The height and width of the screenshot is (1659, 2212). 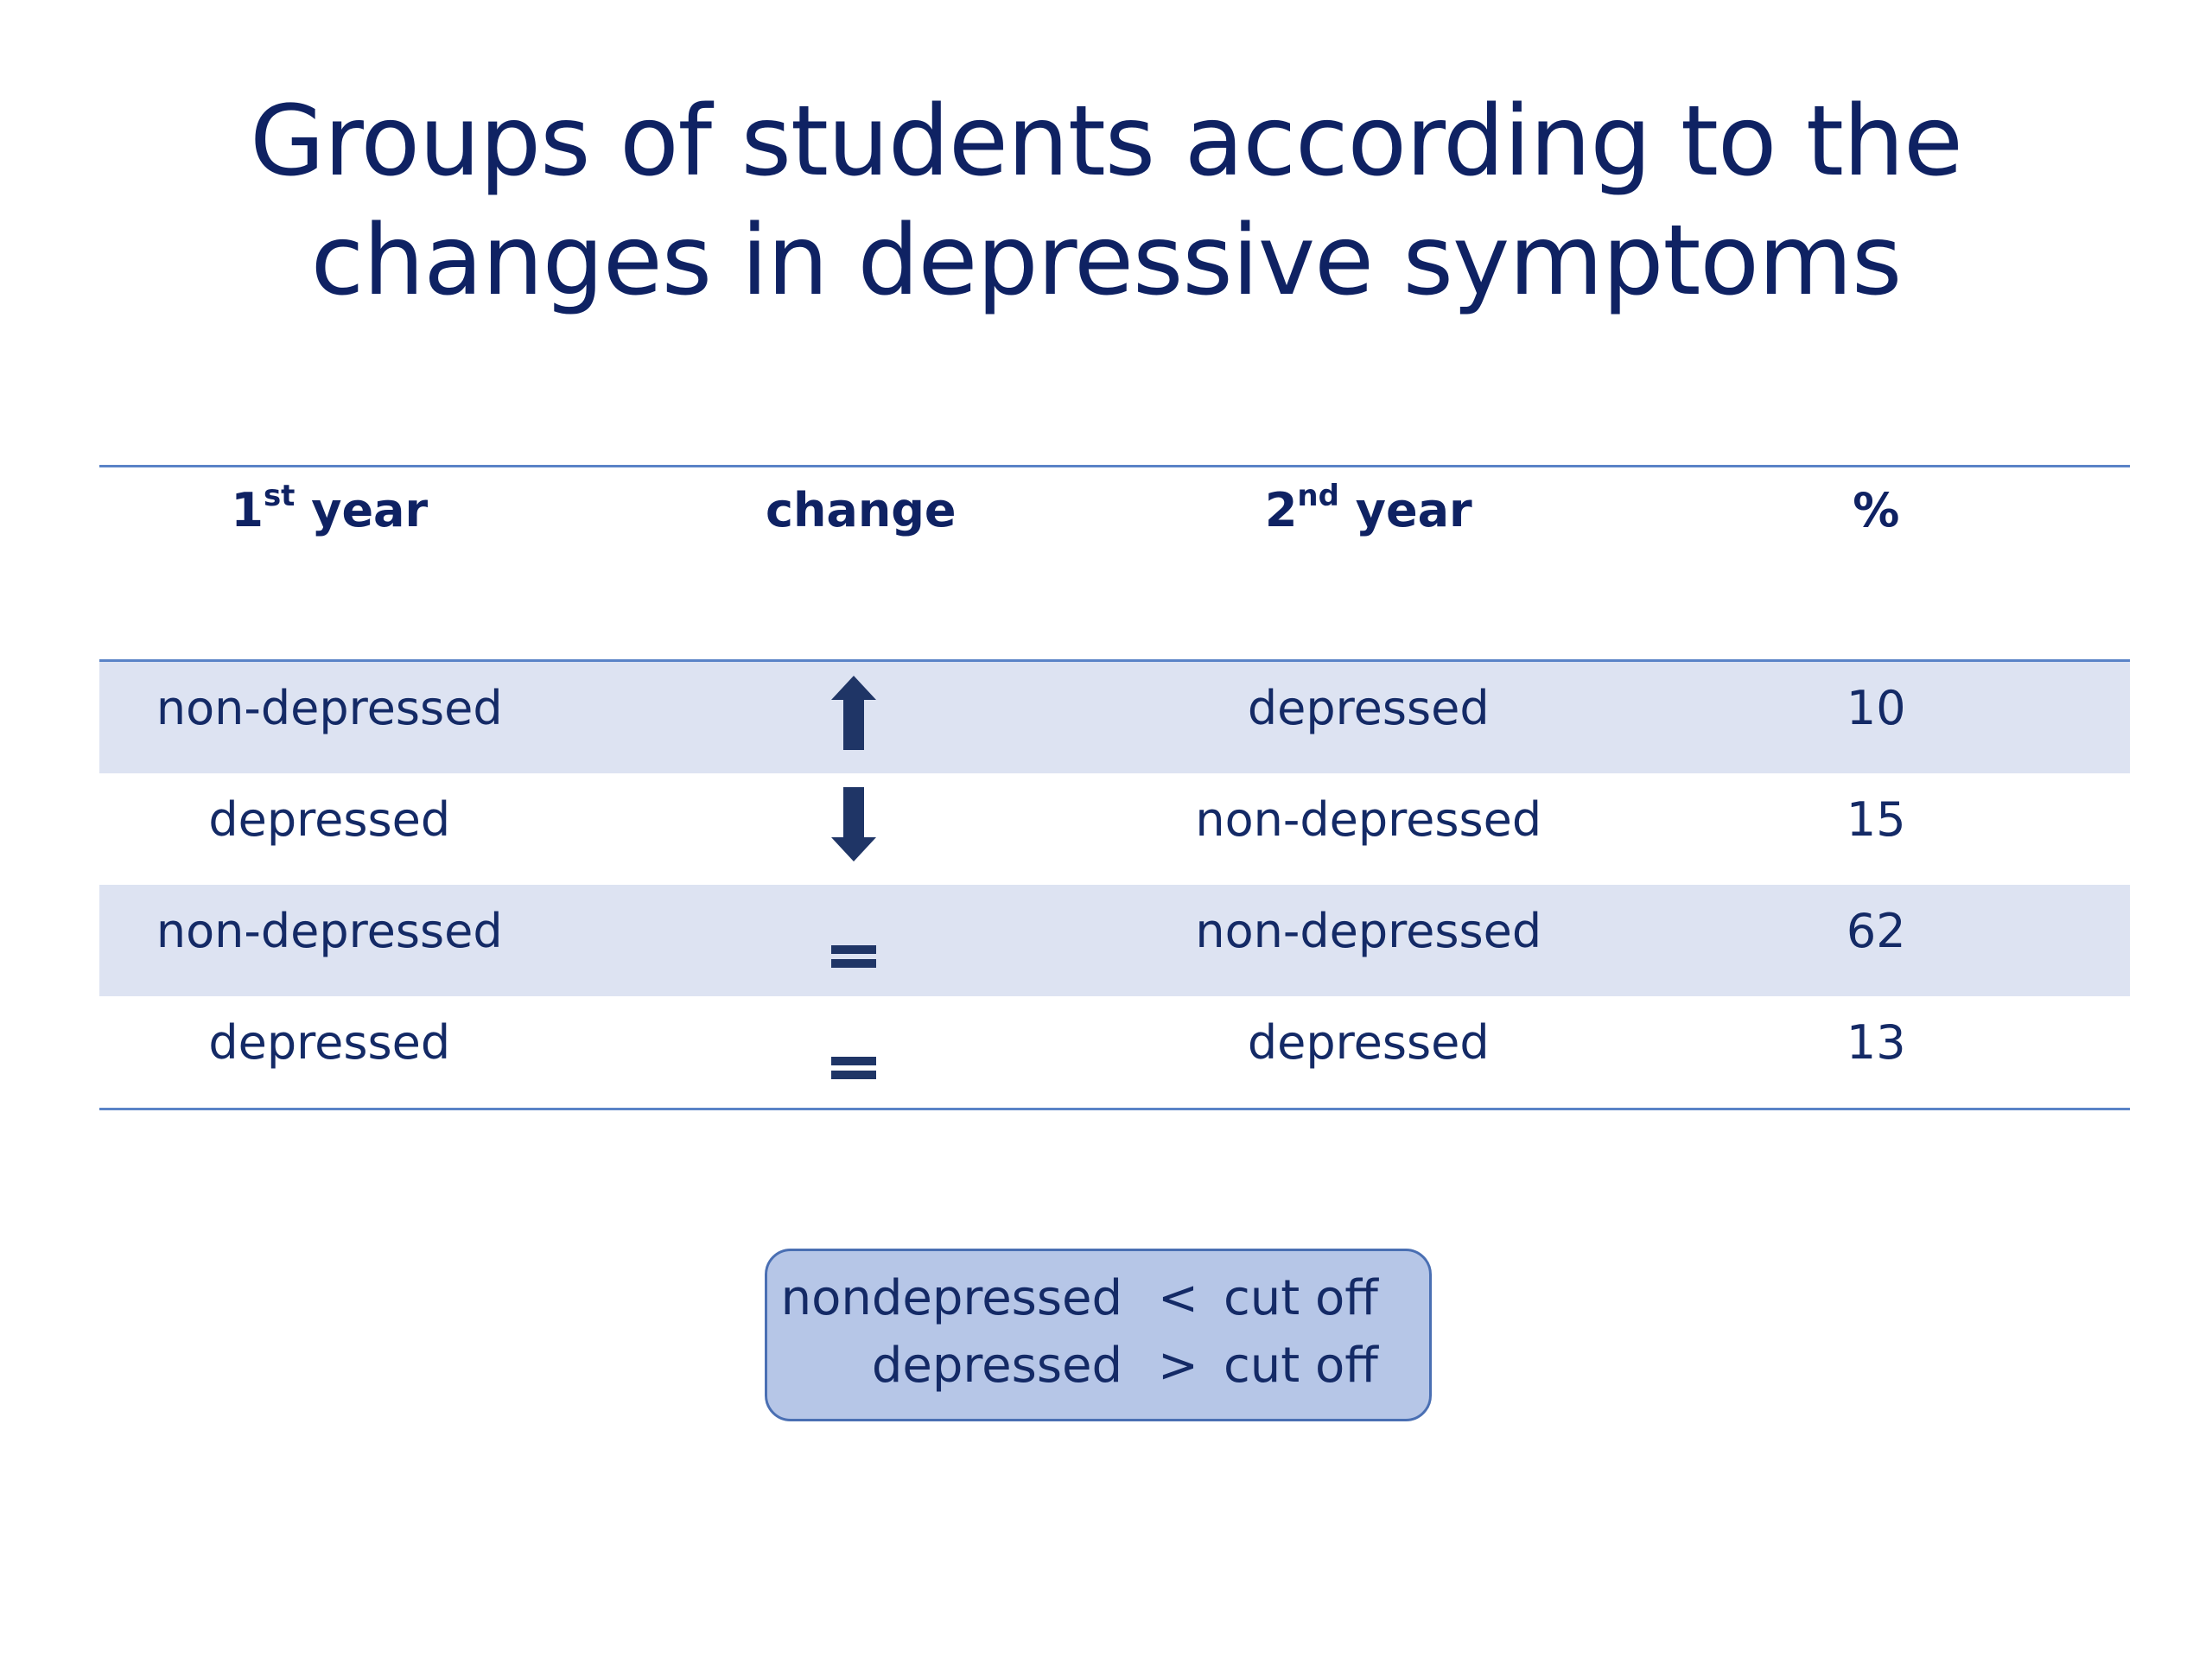 I want to click on arrow-up-icon, so click(x=853, y=713).